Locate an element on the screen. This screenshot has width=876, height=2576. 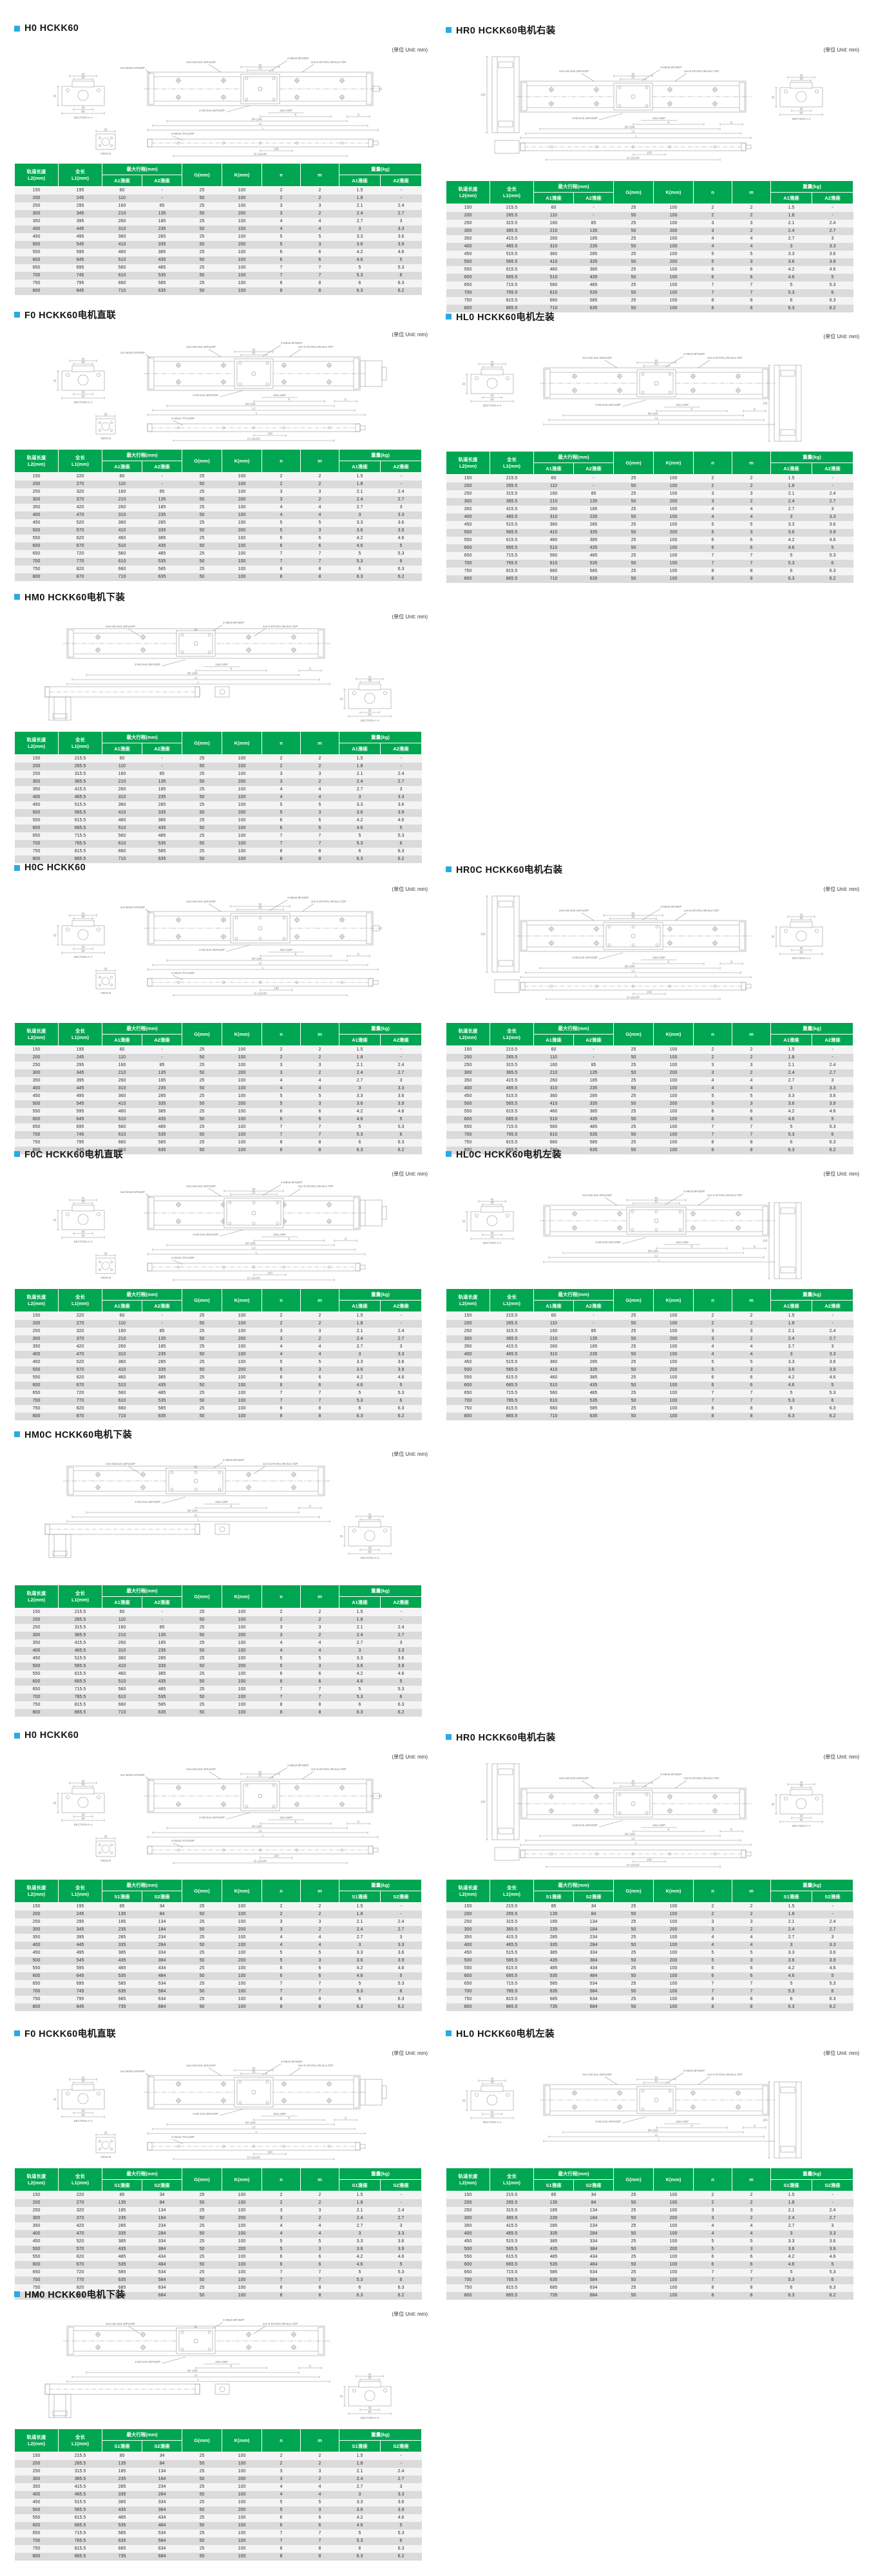
table-cell: 634 is located at coordinates (593, 1999).